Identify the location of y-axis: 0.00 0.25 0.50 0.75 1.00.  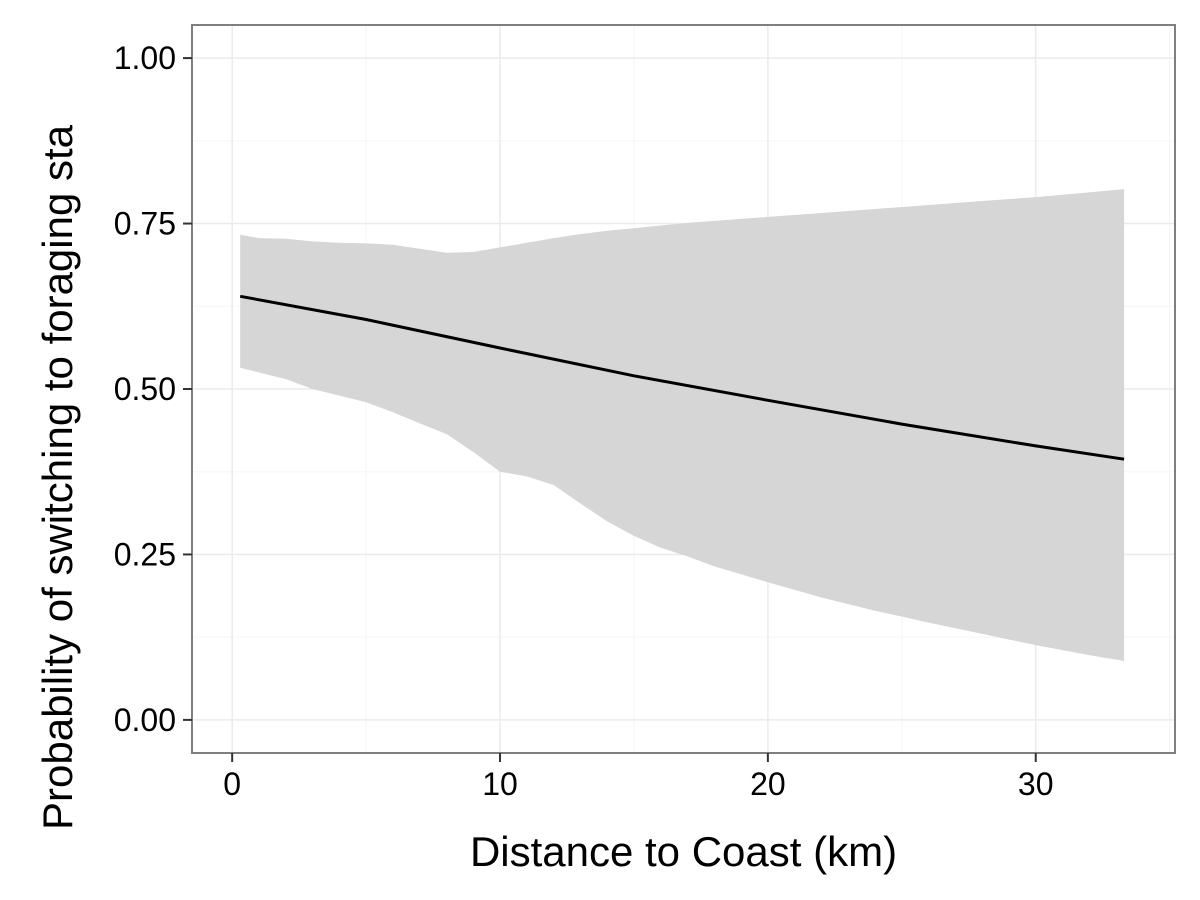
(153, 389).